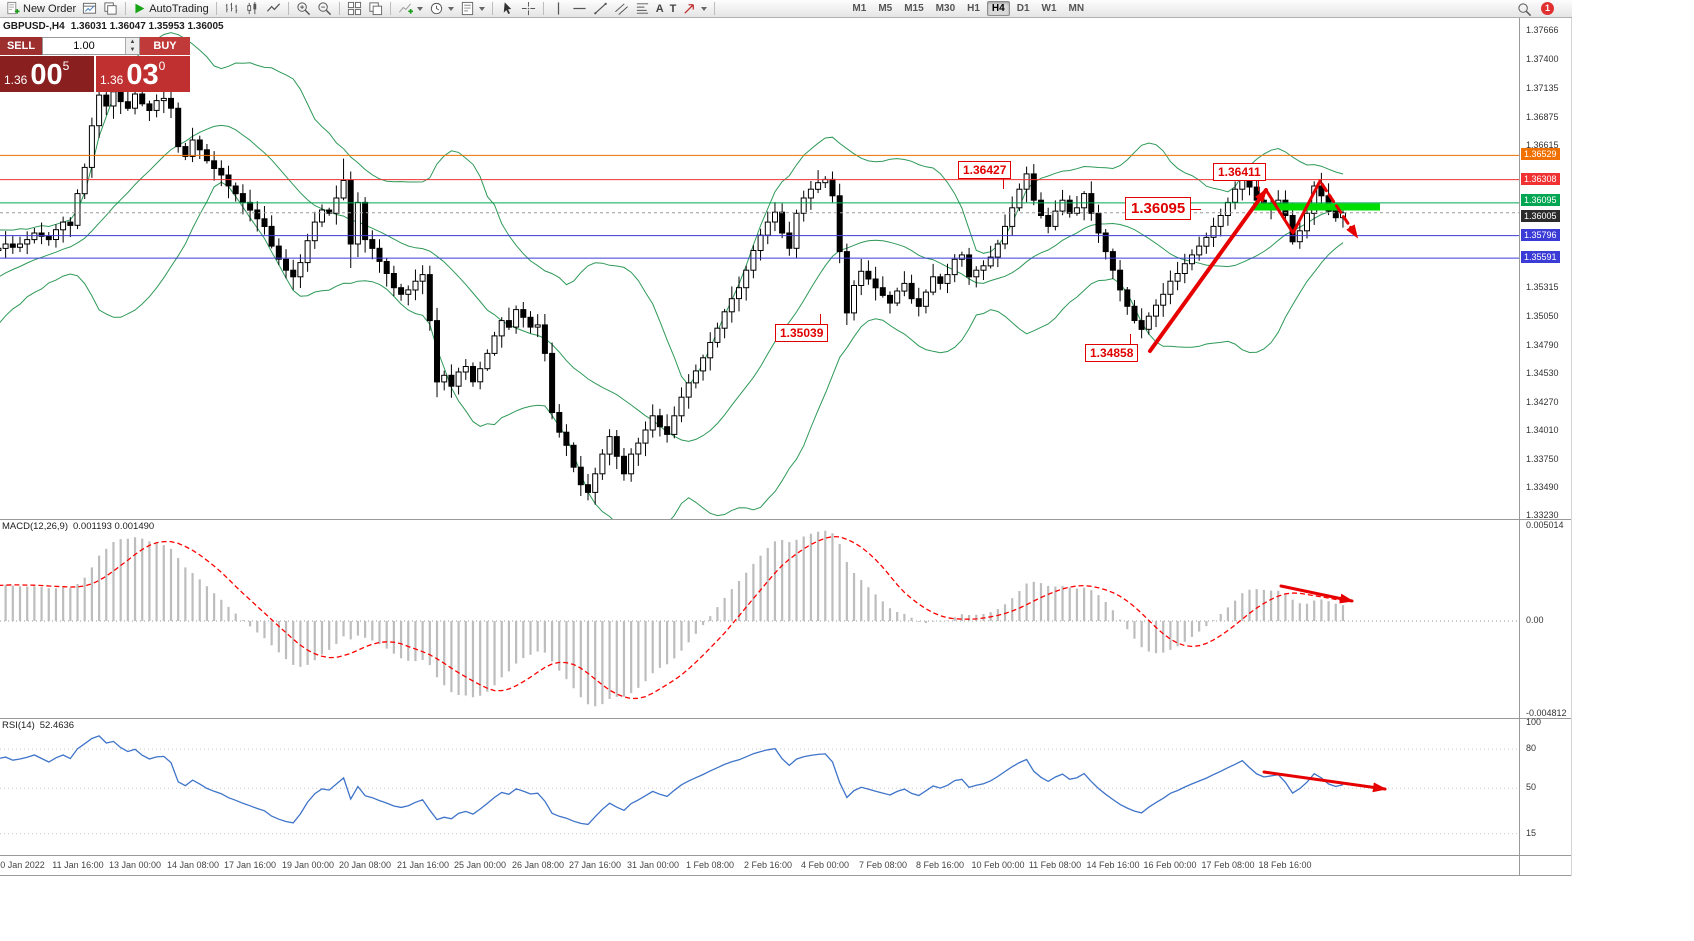 Image resolution: width=1694 pixels, height=941 pixels. What do you see at coordinates (1023, 8) in the screenshot?
I see `timeframe-d1: D1` at bounding box center [1023, 8].